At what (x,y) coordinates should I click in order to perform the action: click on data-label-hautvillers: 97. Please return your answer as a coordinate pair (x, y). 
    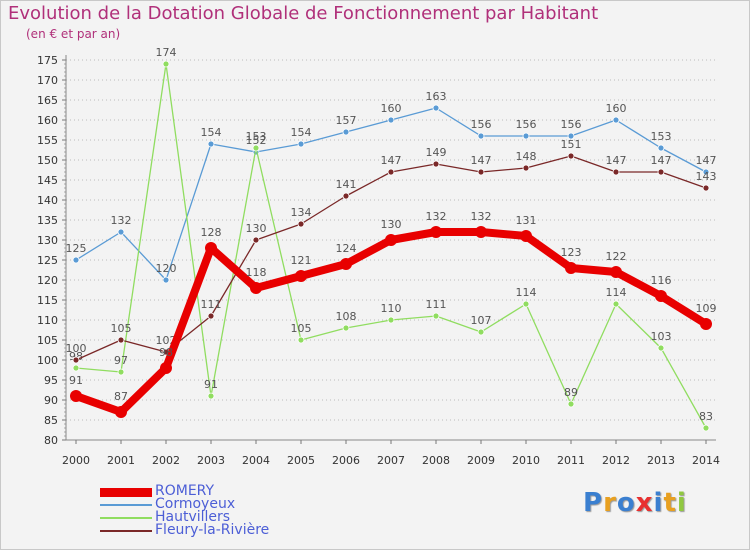
    Looking at the image, I should click on (121, 360).